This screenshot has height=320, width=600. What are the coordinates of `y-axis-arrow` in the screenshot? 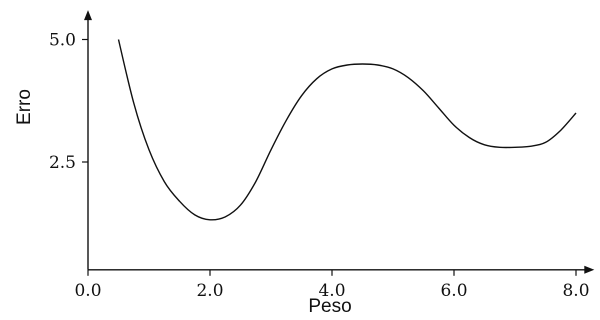 It's located at (88, 15).